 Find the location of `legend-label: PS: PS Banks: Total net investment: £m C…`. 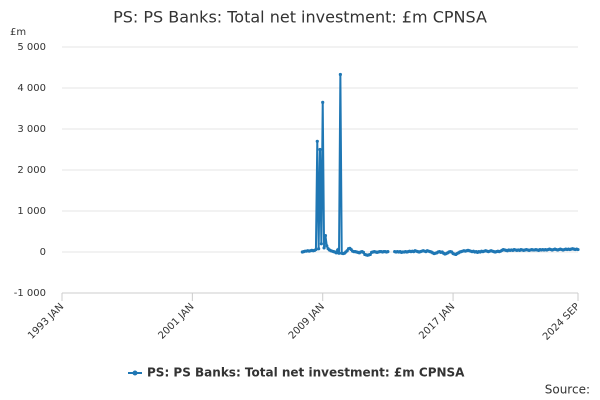

legend-label: PS: PS Banks: Total net investment: £m C… is located at coordinates (306, 373).